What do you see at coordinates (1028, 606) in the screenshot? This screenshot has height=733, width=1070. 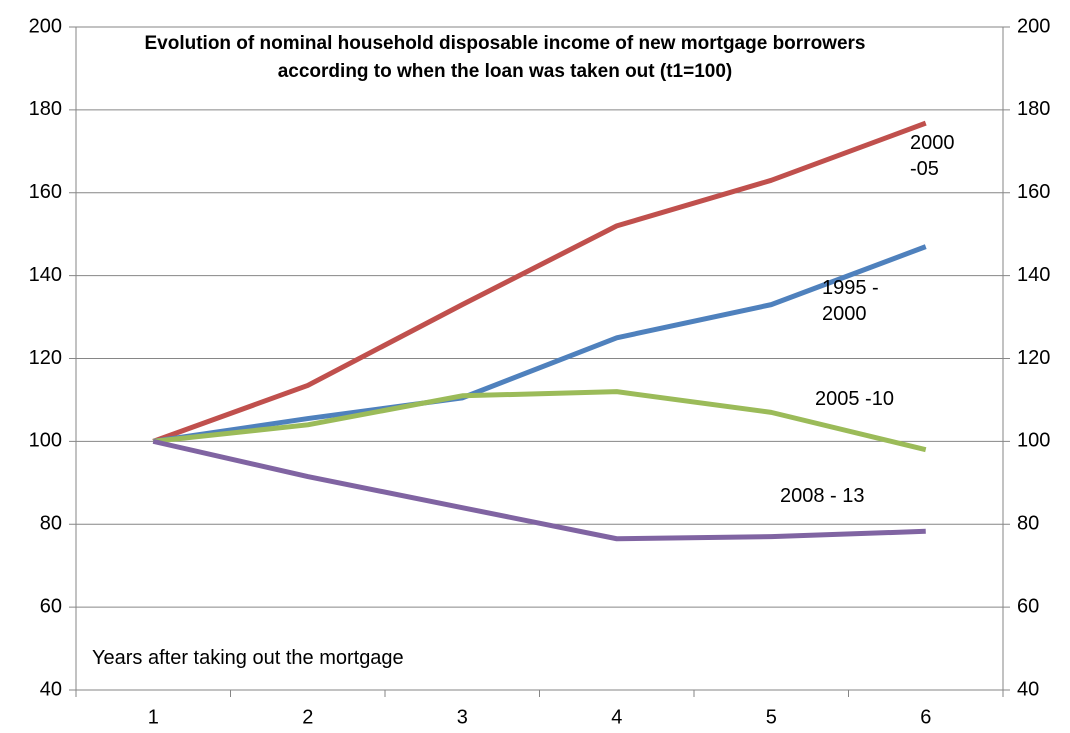 I see `y2-tick-label: 60` at bounding box center [1028, 606].